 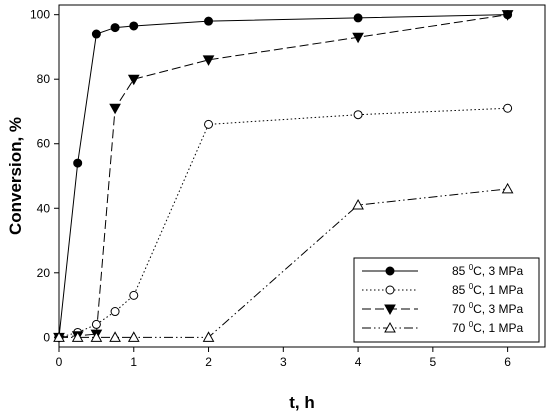 I want to click on y-tick-label: 0, so click(x=46, y=337).